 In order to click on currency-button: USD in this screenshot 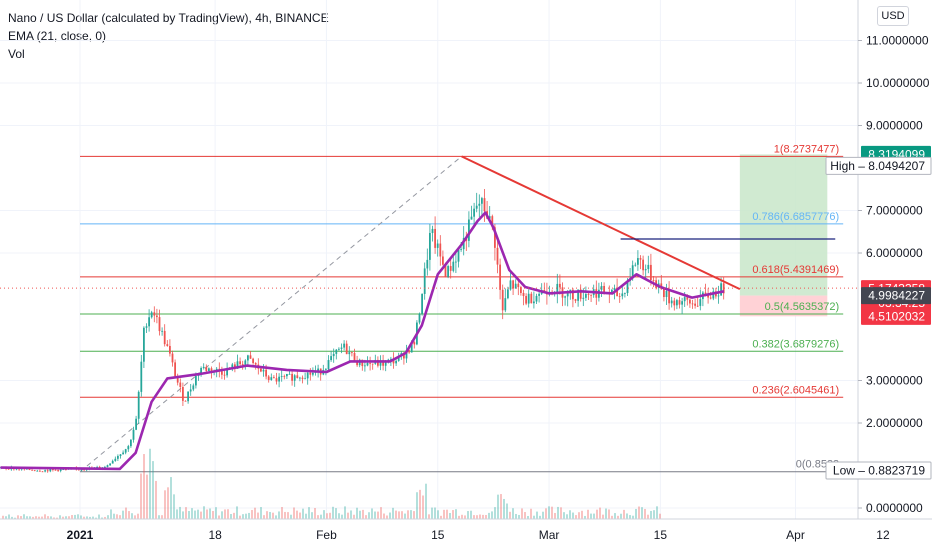, I will do `click(893, 16)`.